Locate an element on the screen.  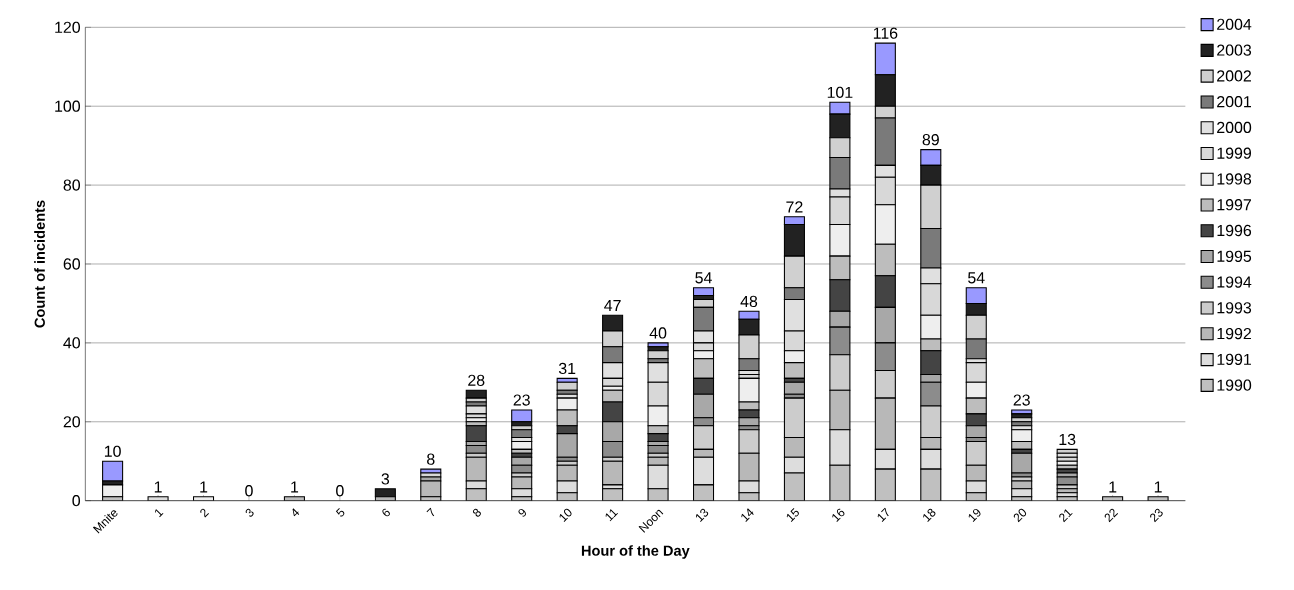
x-tick-label: 11 is located at coordinates (612, 515).